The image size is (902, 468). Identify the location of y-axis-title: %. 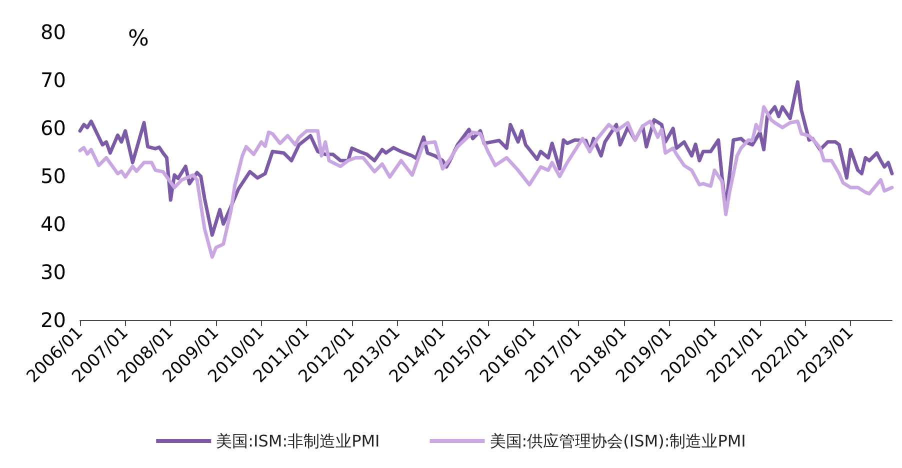
(138, 39).